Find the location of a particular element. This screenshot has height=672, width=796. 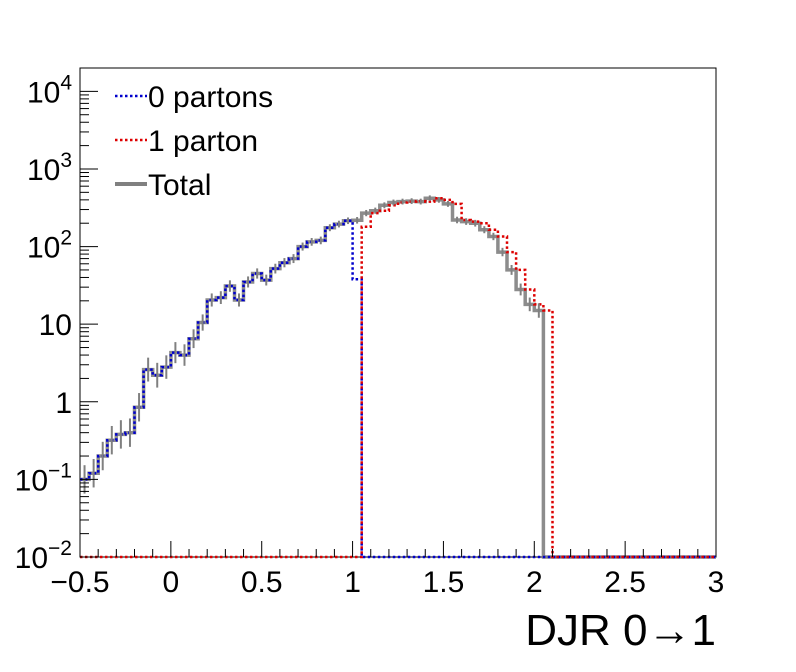

y-tick-label: 10⁻¹ is located at coordinates (43, 478).